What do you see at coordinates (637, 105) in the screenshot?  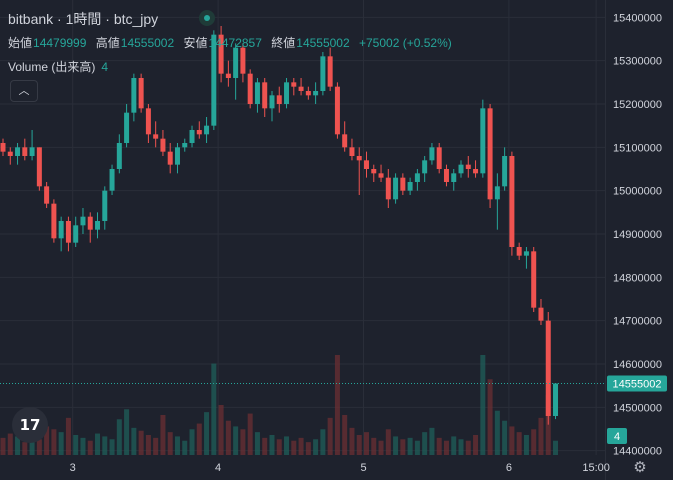 I see `y-tick-label: 15200000` at bounding box center [637, 105].